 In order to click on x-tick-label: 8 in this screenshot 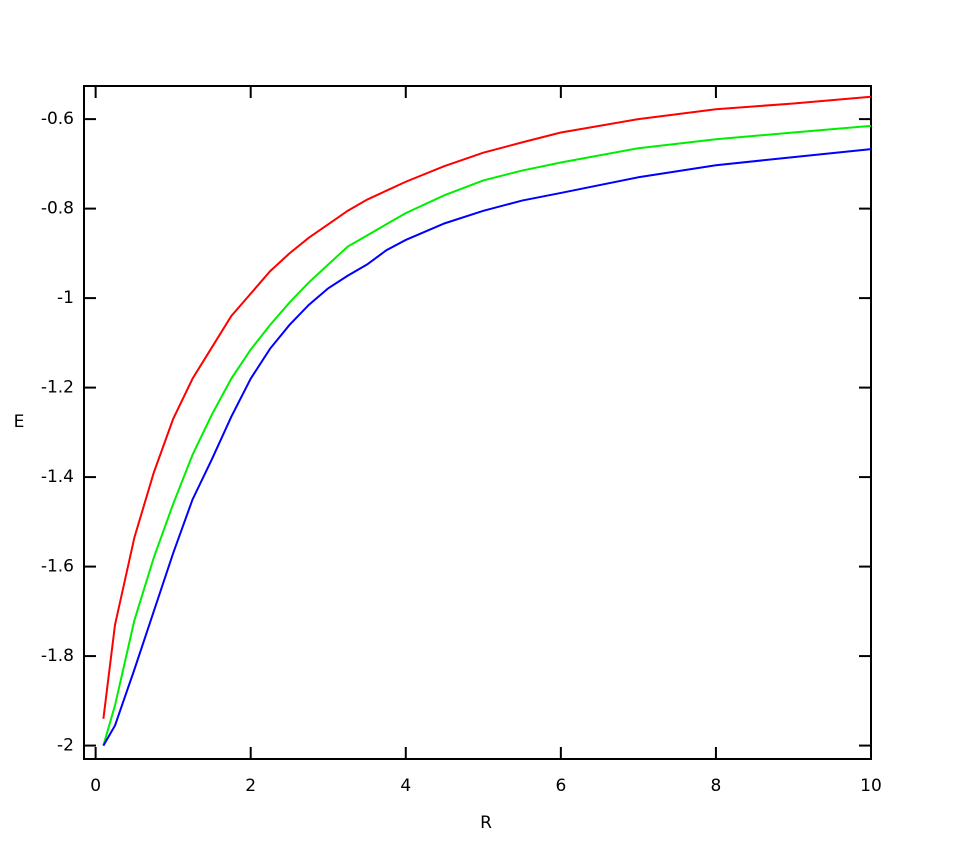, I will do `click(716, 786)`.